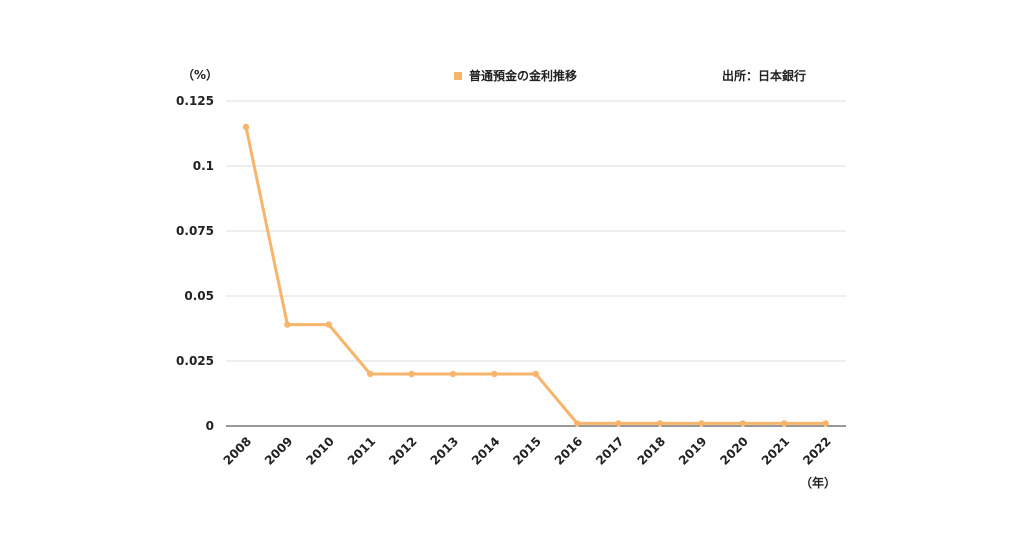 Image resolution: width=1024 pixels, height=538 pixels. What do you see at coordinates (693, 451) in the screenshot?
I see `x-tick-label: 2019` at bounding box center [693, 451].